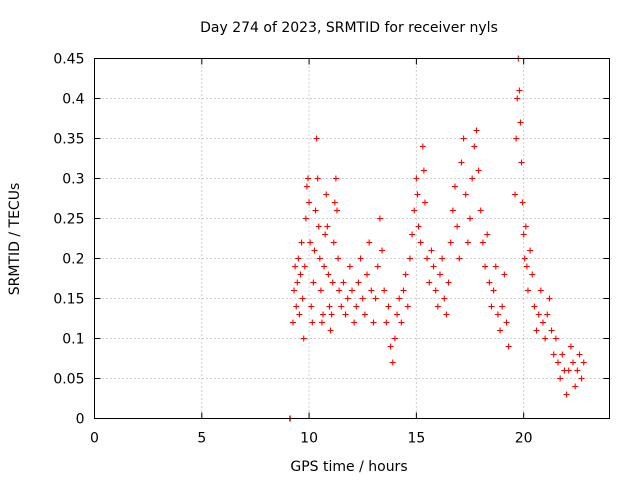  I want to click on y-tick-label: 0.15, so click(68, 300).